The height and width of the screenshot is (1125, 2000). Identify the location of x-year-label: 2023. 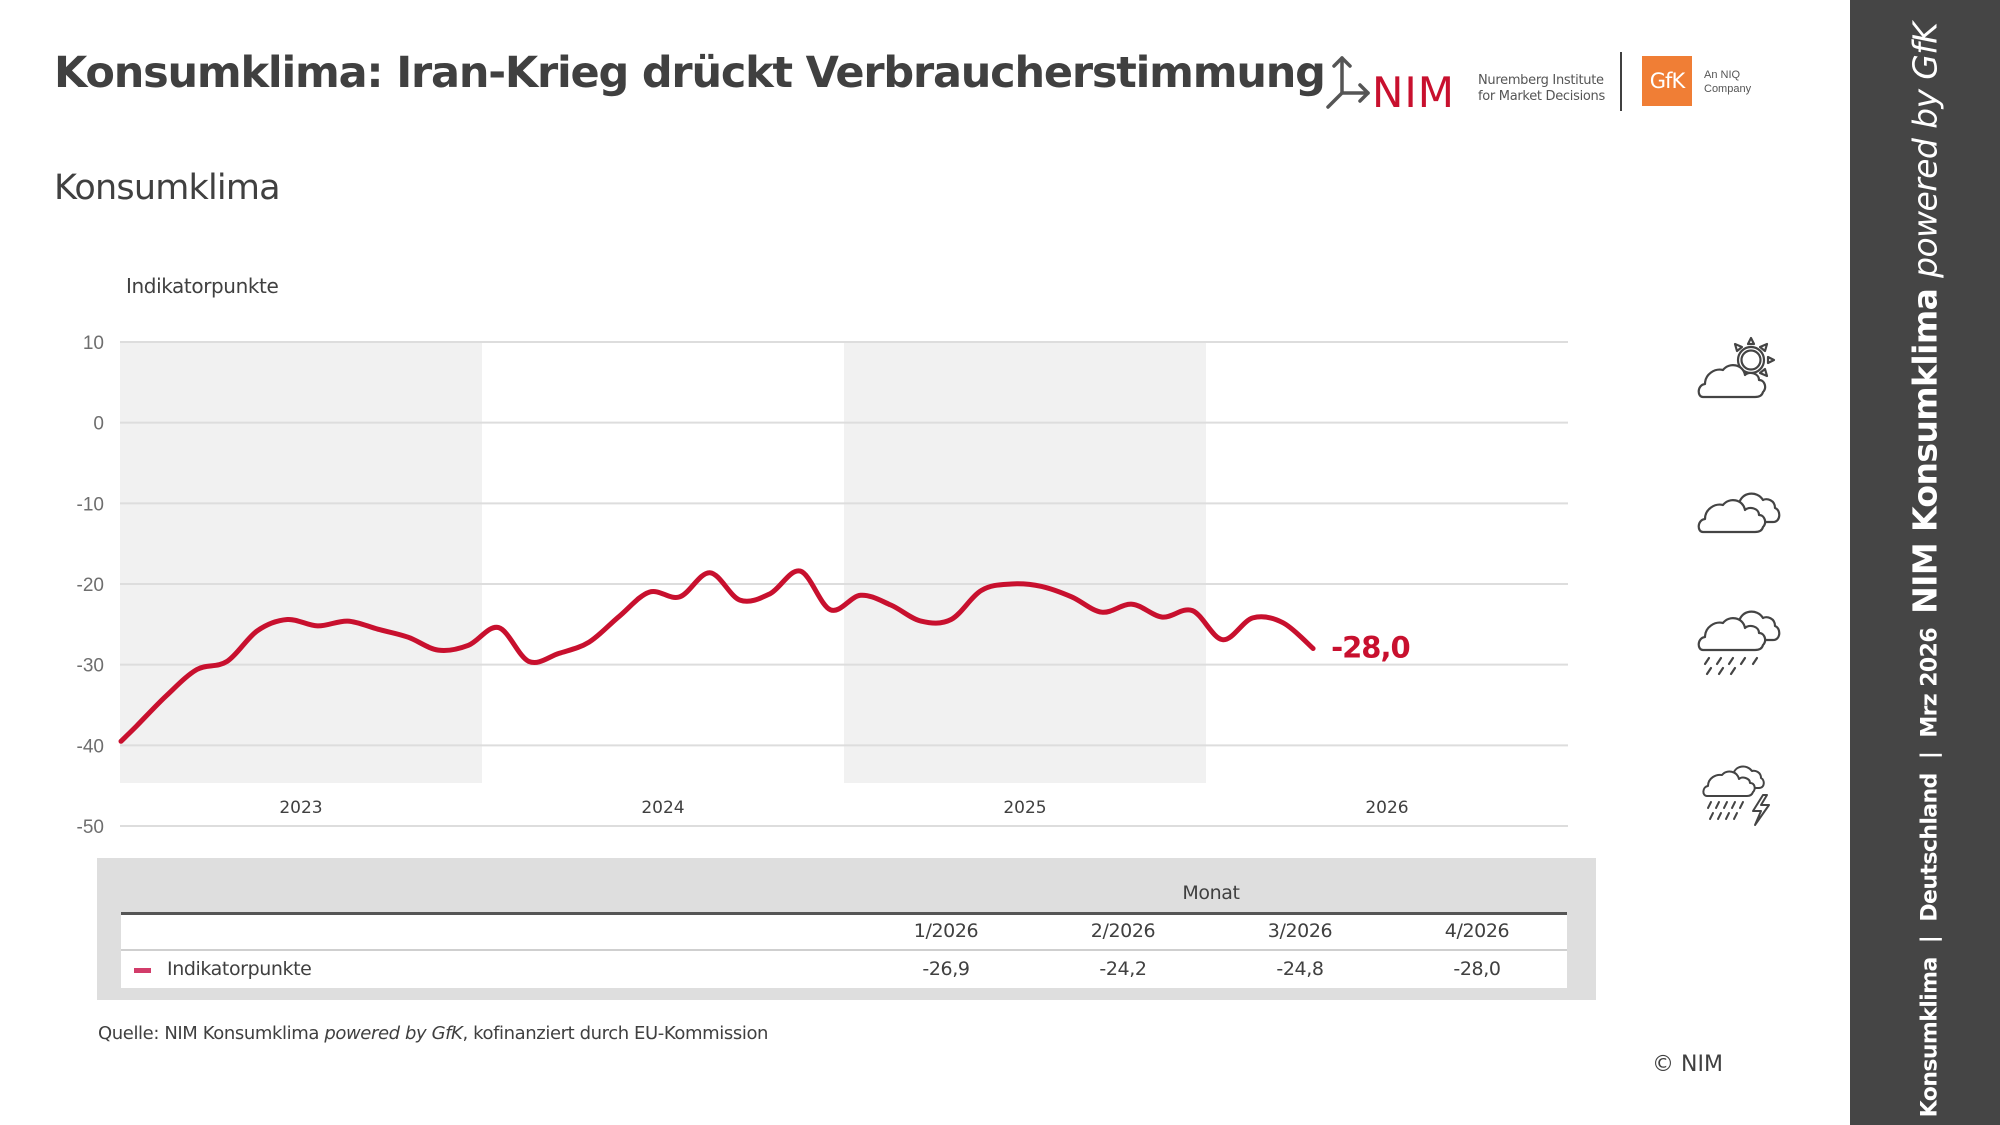
(300, 808).